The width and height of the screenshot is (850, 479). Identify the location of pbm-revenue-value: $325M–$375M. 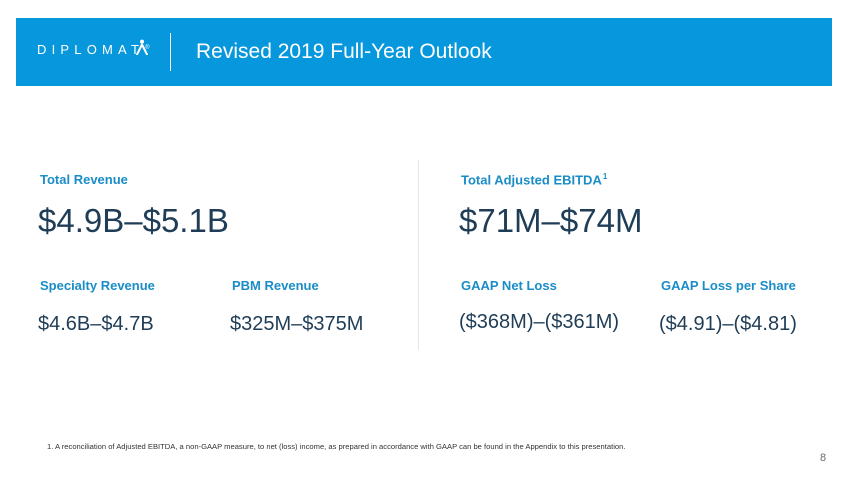
(297, 324).